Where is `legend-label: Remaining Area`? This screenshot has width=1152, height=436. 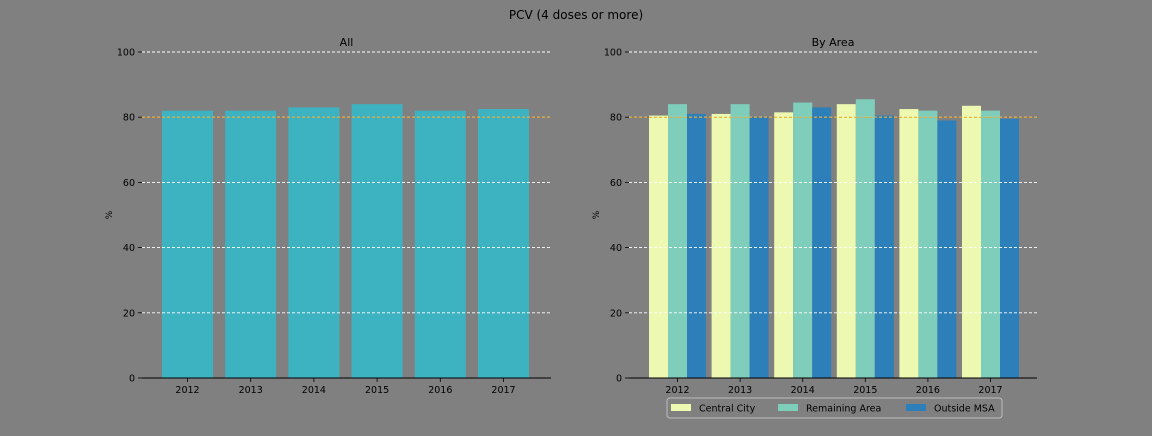 legend-label: Remaining Area is located at coordinates (843, 409).